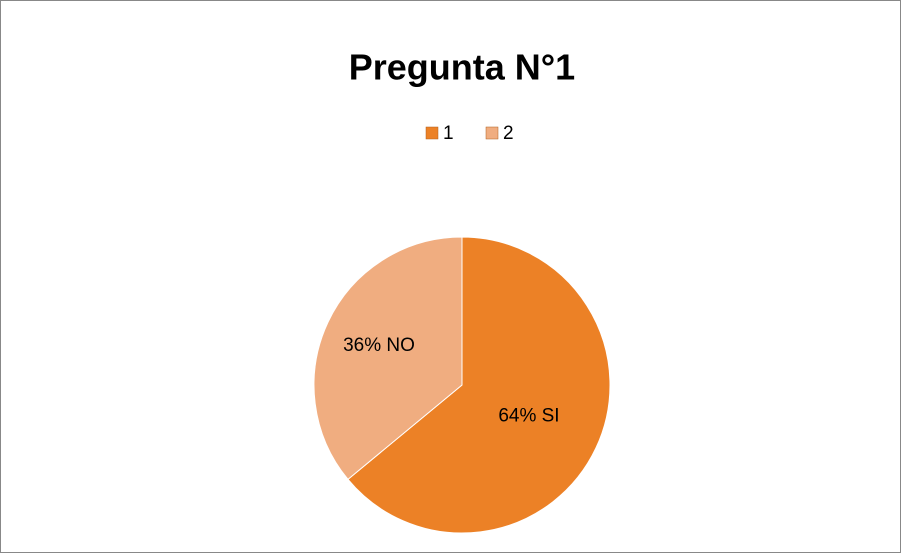 The image size is (901, 553). I want to click on legend-label: 2, so click(508, 133).